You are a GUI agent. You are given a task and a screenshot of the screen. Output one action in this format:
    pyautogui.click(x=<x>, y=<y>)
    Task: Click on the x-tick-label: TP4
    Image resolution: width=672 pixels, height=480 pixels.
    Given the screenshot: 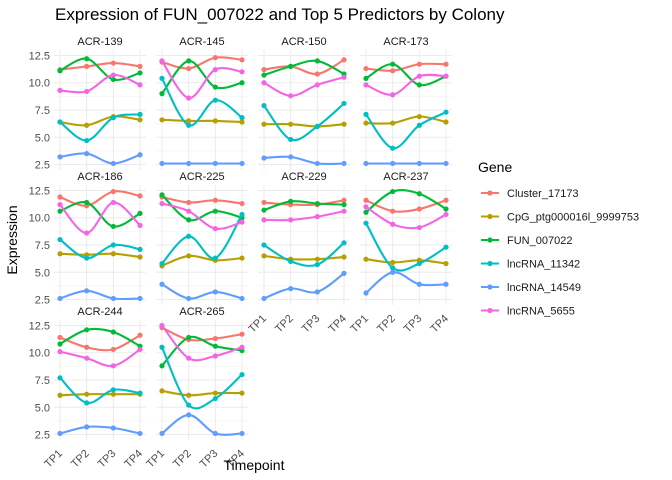 What is the action you would take?
    pyautogui.click(x=133, y=459)
    